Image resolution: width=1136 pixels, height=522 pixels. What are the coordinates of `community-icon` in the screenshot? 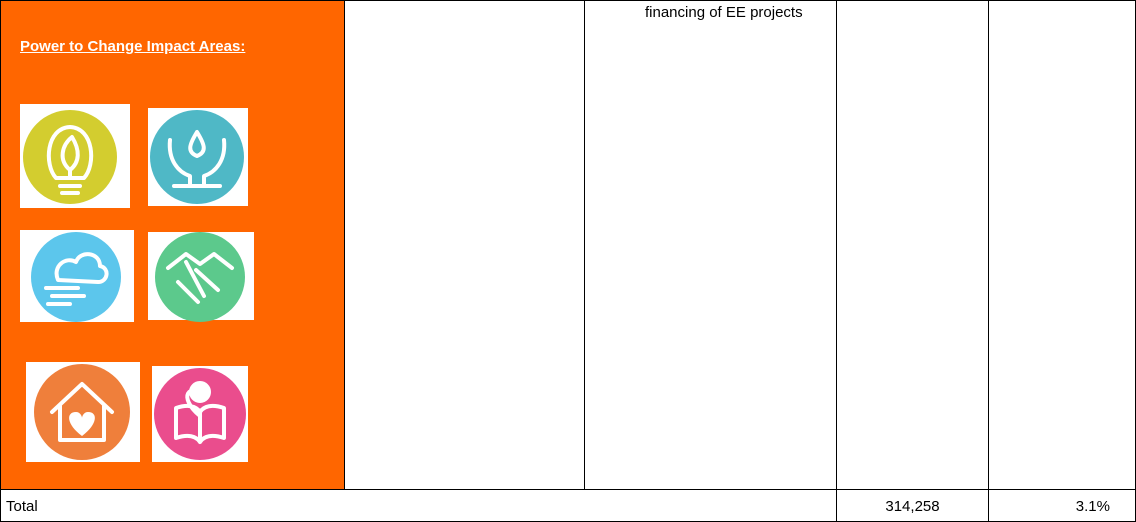 It's located at (200, 277).